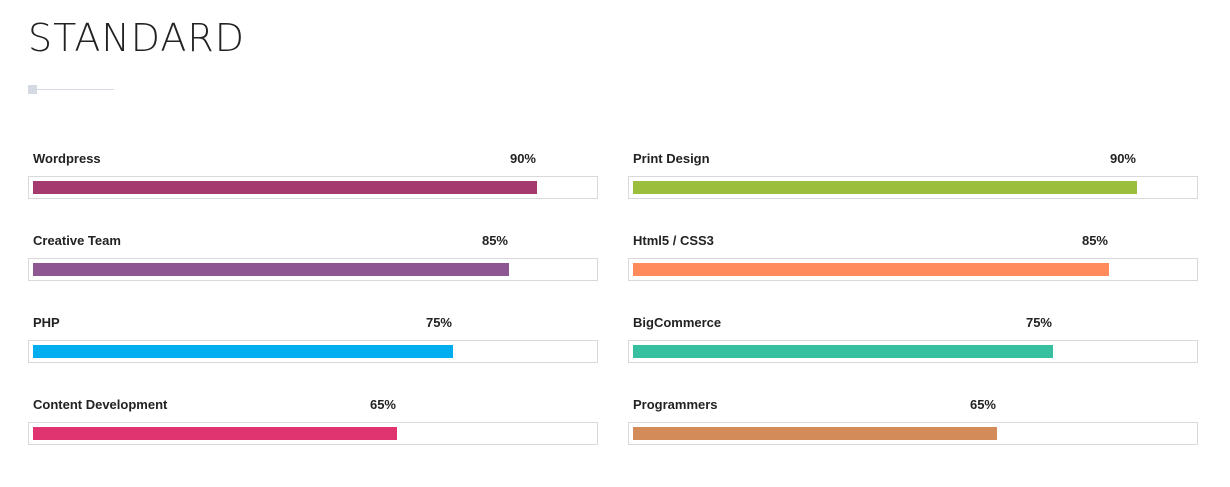  I want to click on page-title: STANDARD, so click(137, 38).